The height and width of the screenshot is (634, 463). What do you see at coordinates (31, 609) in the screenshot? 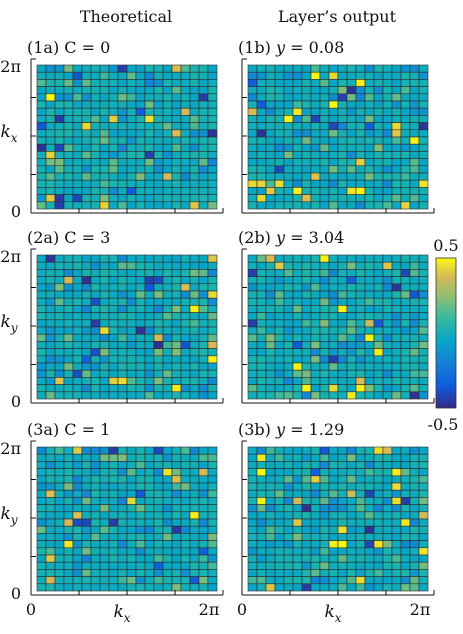
I see `x-tick-label: 0` at bounding box center [31, 609].